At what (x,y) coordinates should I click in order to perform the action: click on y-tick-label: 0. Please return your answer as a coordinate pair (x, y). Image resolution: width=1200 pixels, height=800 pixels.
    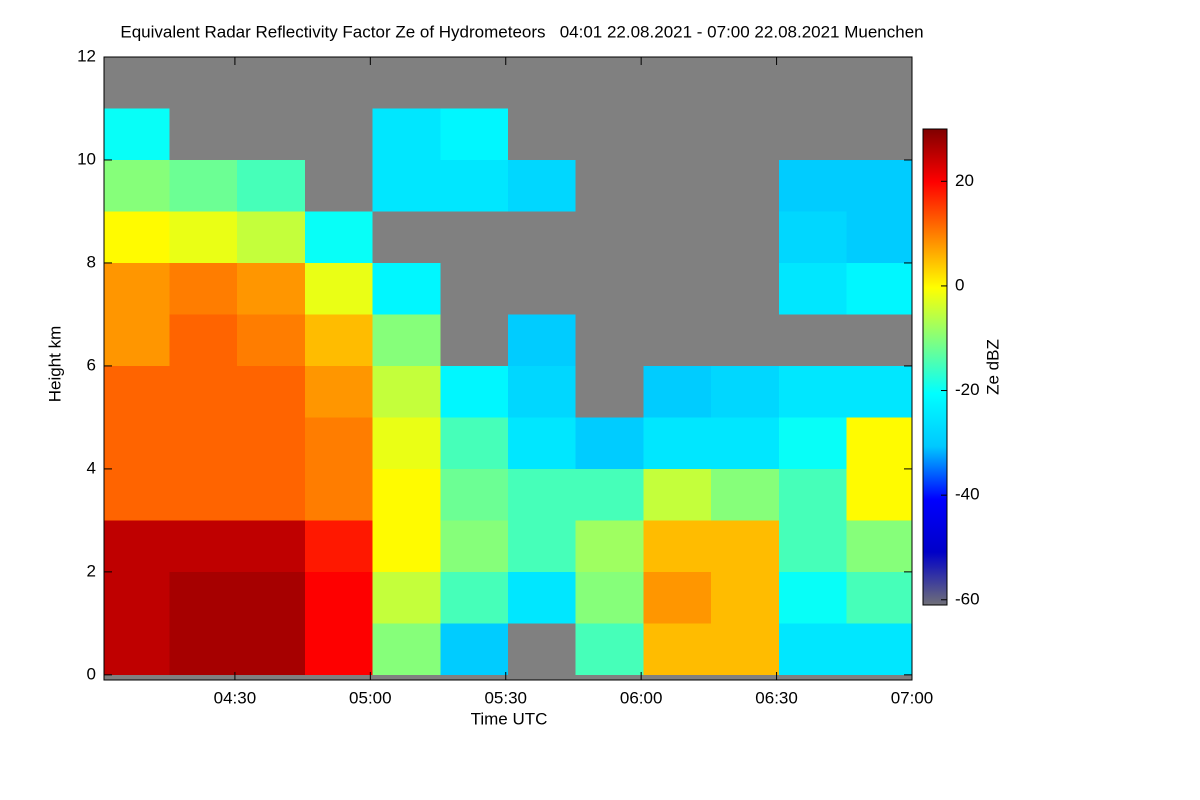
    Looking at the image, I should click on (91, 673).